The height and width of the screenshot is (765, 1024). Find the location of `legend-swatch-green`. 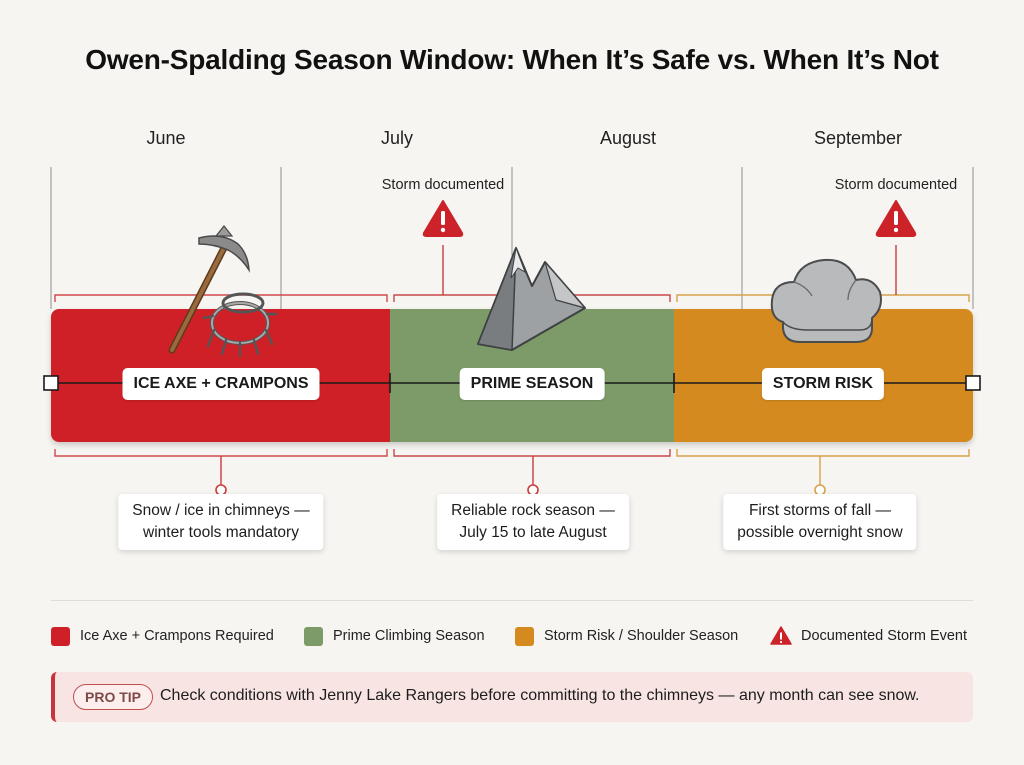

legend-swatch-green is located at coordinates (313, 636).